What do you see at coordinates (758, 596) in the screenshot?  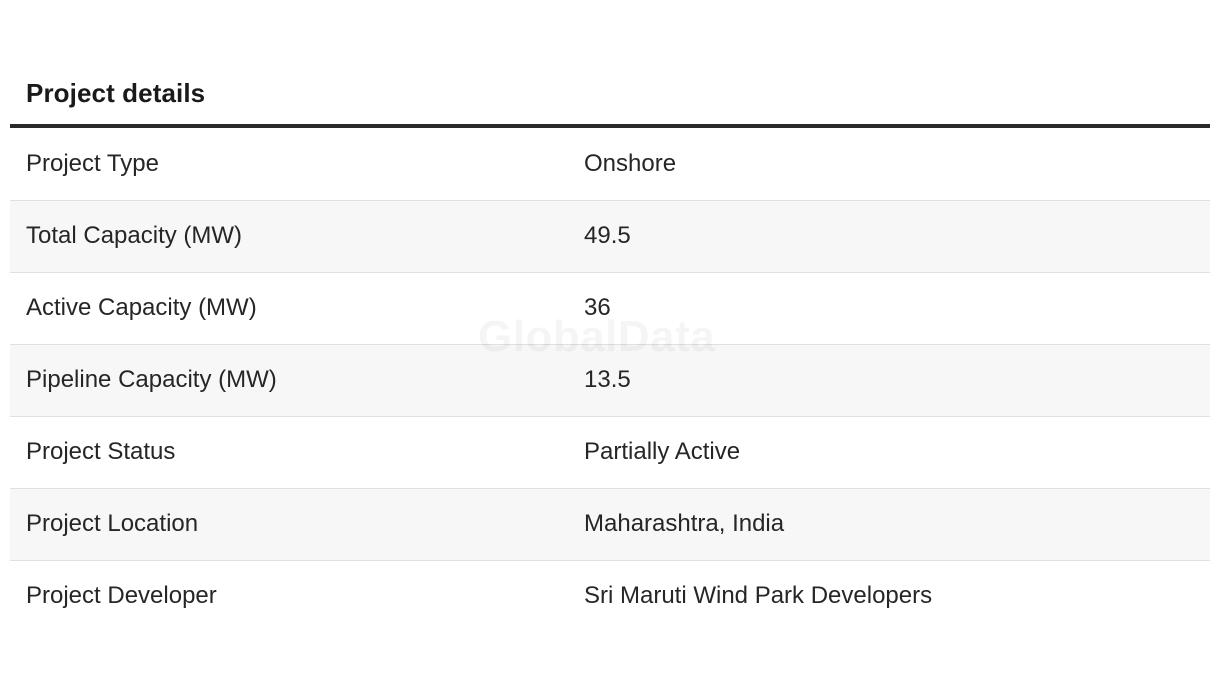 I see `row-value: Sri Maruti Wind Park Developers` at bounding box center [758, 596].